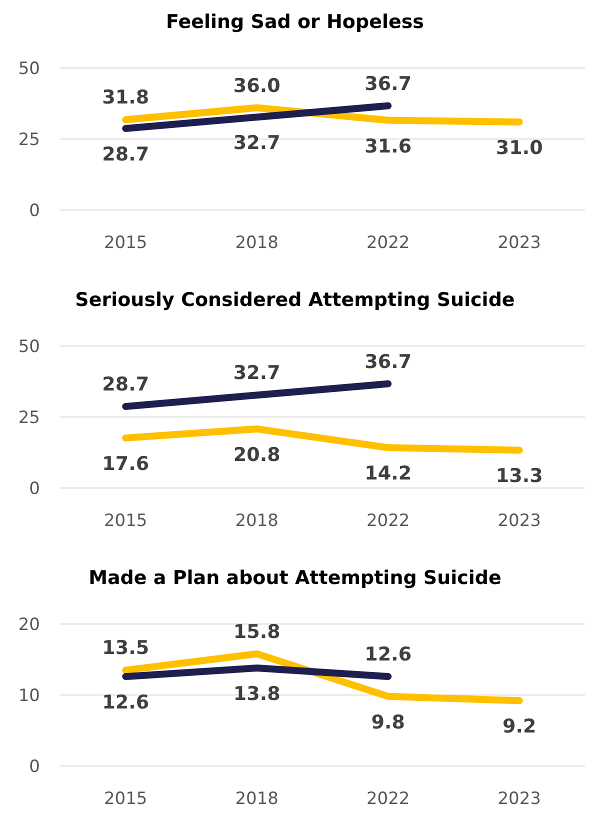  What do you see at coordinates (126, 648) in the screenshot?
I see `data-label: 13.5` at bounding box center [126, 648].